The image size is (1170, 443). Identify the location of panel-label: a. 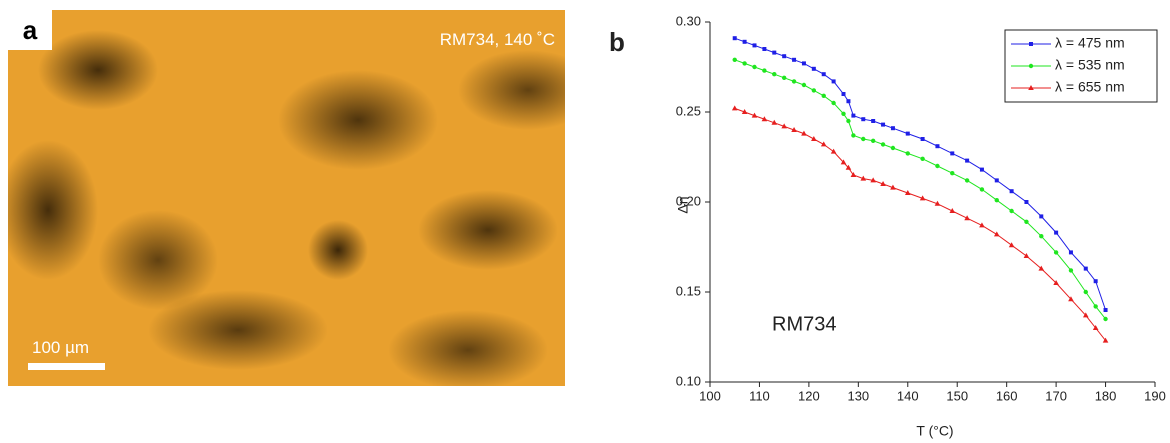
(30, 30).